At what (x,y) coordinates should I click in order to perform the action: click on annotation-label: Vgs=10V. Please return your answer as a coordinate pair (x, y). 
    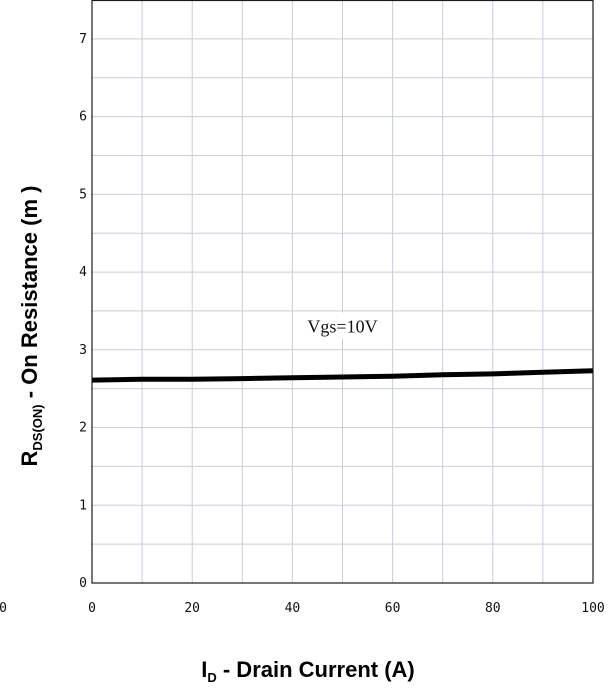
    Looking at the image, I should click on (342, 326).